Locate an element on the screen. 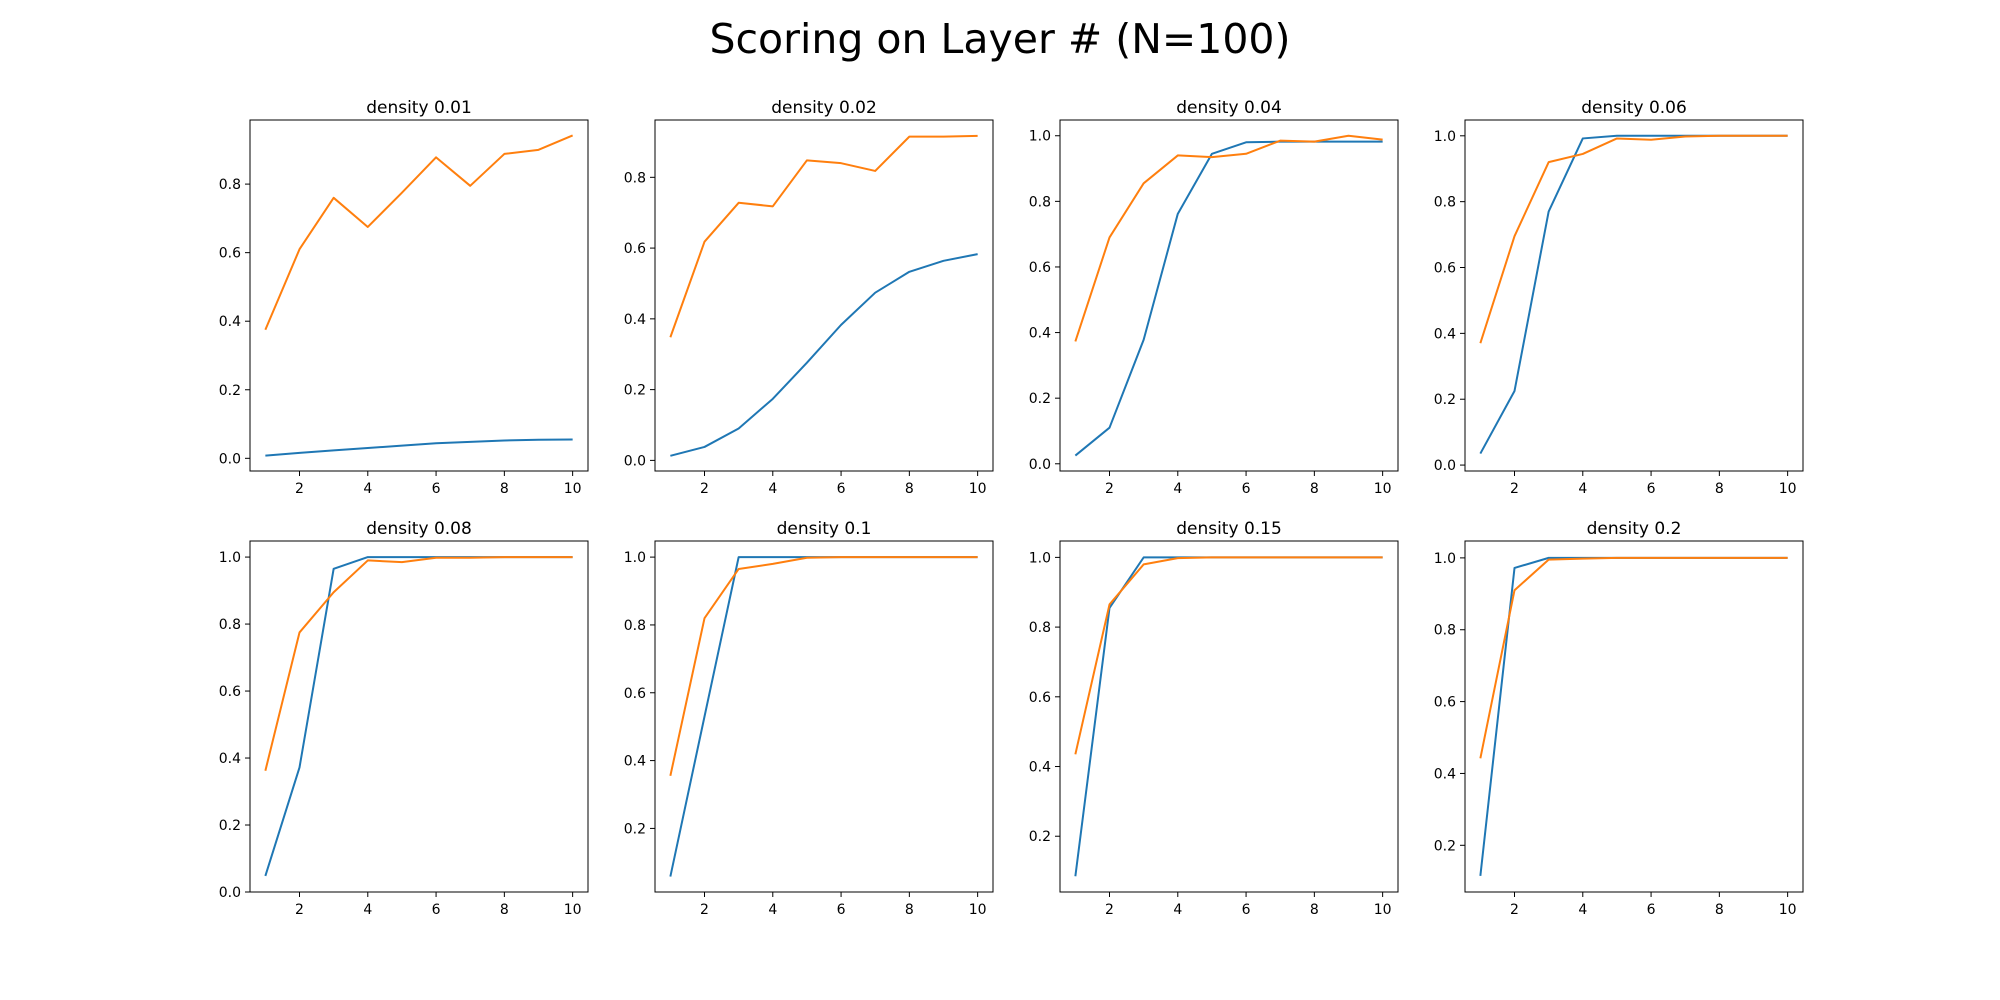  subplot-6: density 0.1 2 4 6 8 10 0.2 0.4 0.6 0.8 1.0 is located at coordinates (809, 718).